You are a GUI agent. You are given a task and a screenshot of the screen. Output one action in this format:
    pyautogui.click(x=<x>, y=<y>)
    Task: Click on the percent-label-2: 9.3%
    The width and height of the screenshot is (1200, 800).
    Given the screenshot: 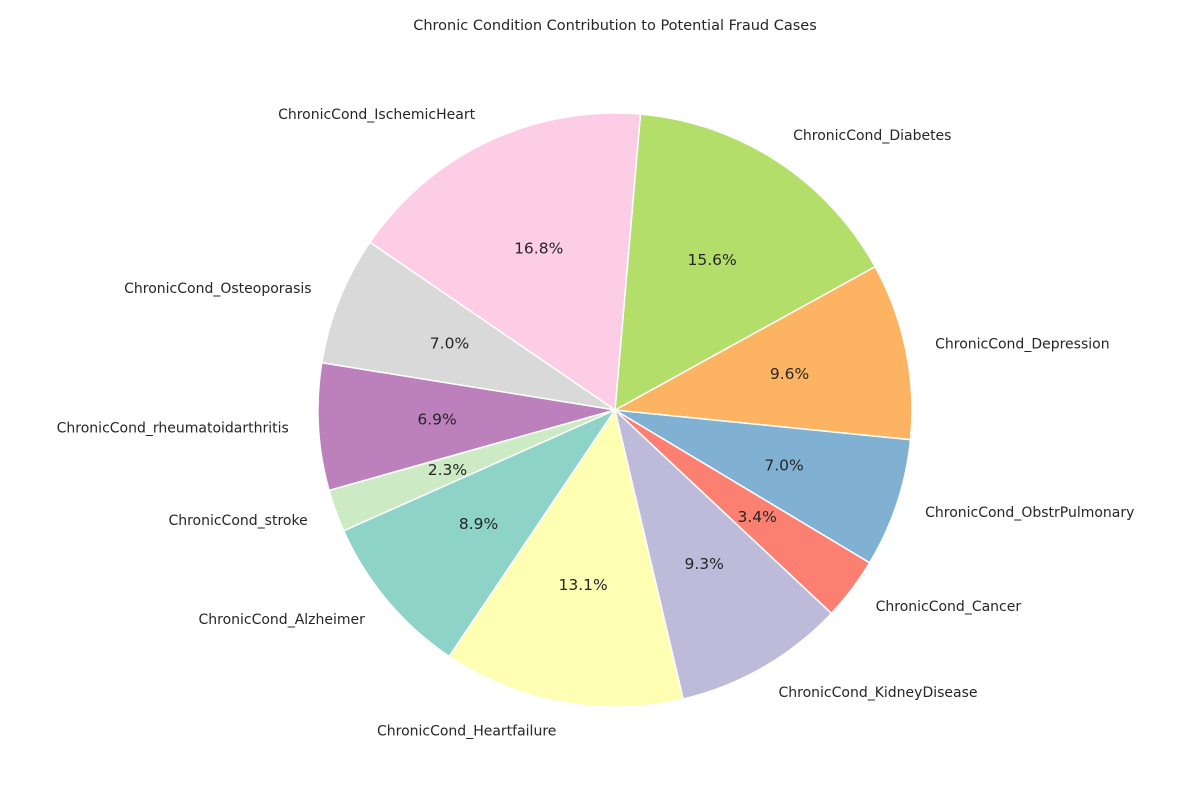 What is the action you would take?
    pyautogui.click(x=704, y=564)
    